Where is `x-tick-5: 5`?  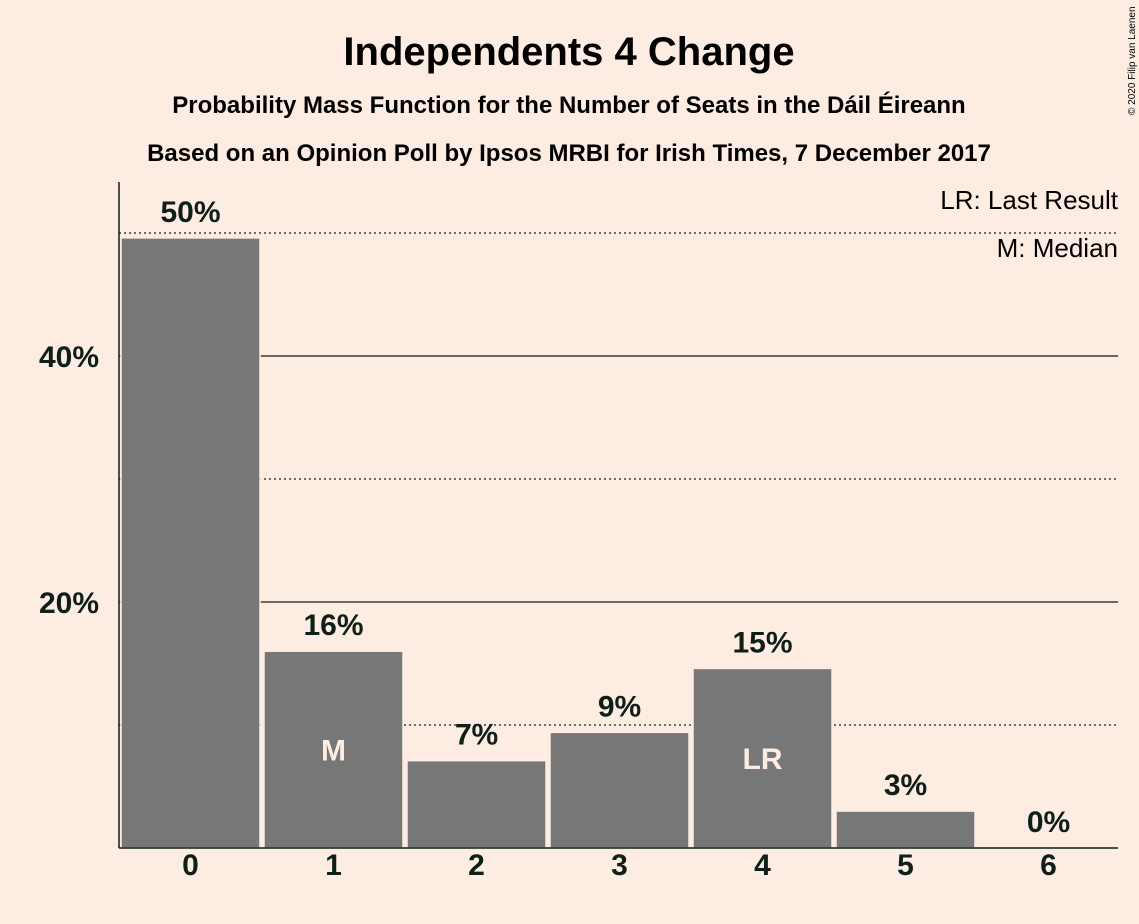
x-tick-5: 5 is located at coordinates (905, 865).